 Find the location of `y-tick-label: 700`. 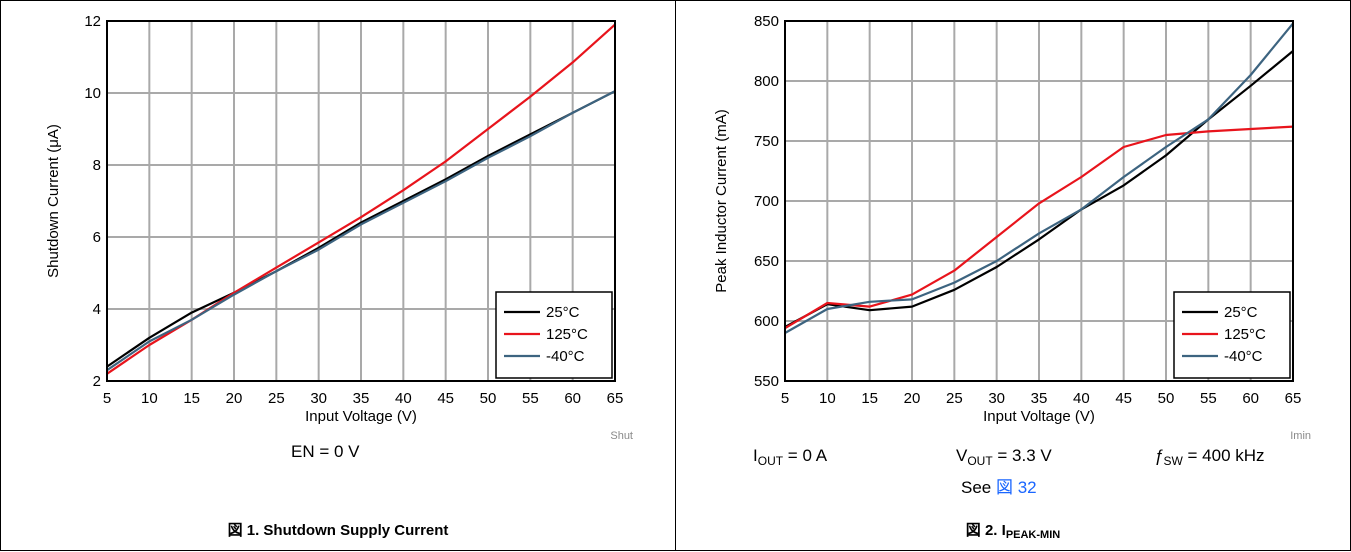

y-tick-label: 700 is located at coordinates (766, 201).